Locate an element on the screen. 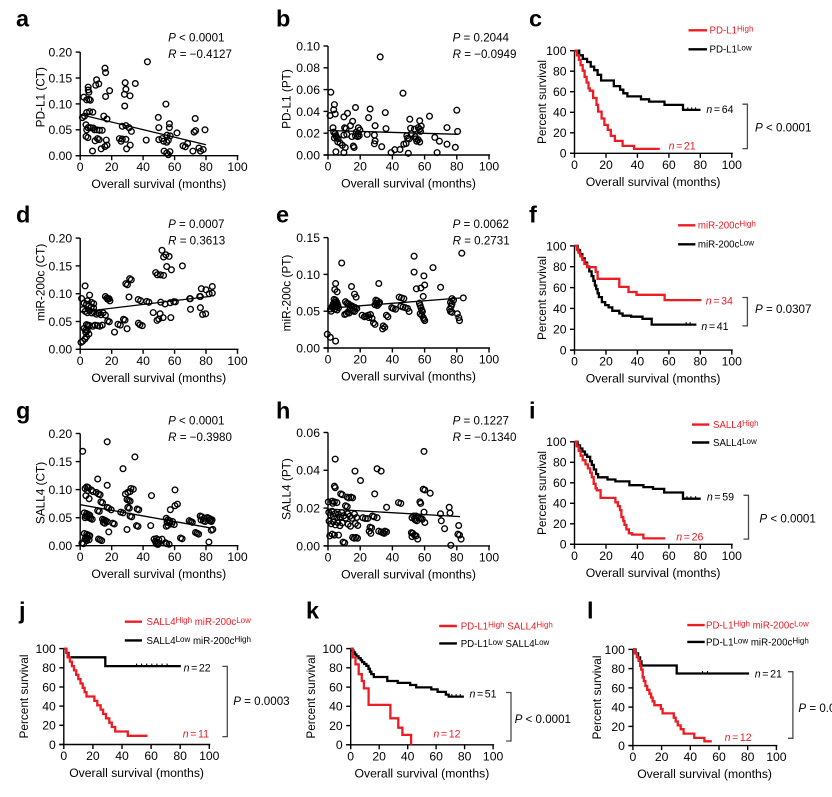 This screenshot has width=832, height=797. svg-text: SALL4 (PT) is located at coordinates (287, 489).